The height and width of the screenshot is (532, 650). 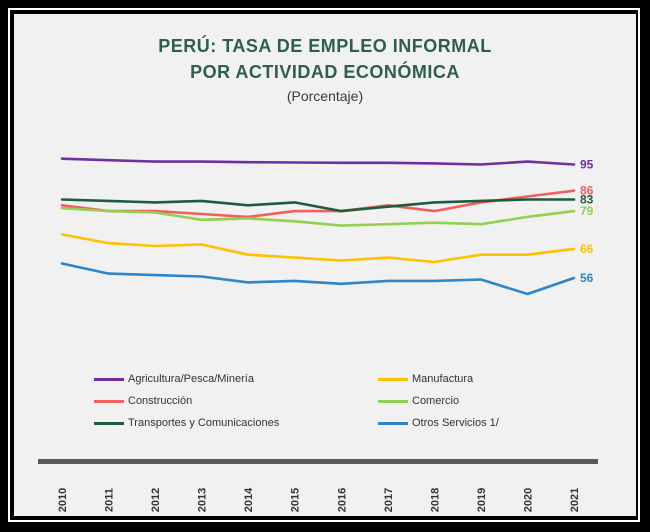 I want to click on legend-label: Otros Servicios 1/, so click(x=455, y=423).